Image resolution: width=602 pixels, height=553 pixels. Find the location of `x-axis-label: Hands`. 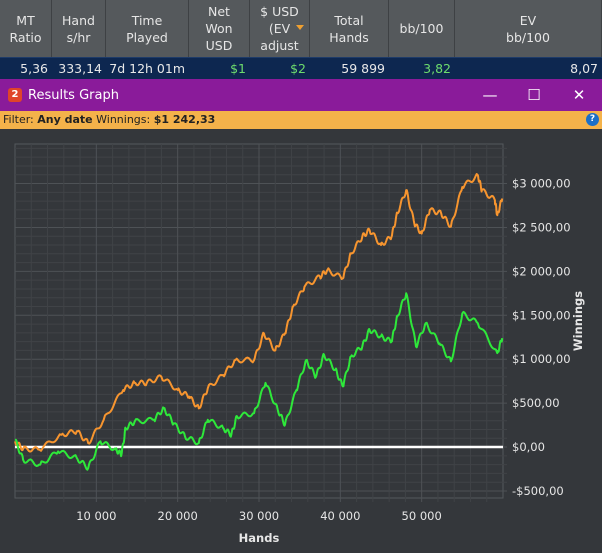

x-axis-label: Hands is located at coordinates (259, 538).